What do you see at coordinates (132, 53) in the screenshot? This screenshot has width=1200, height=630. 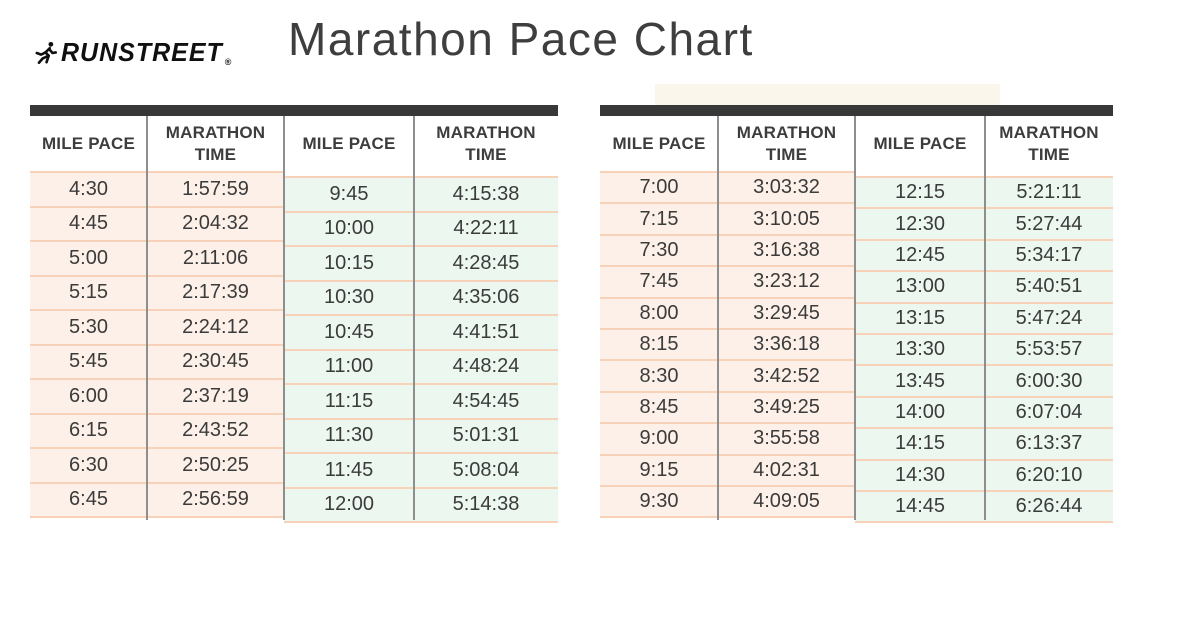 I see `runstreet-logo: RUNSTREET ®` at bounding box center [132, 53].